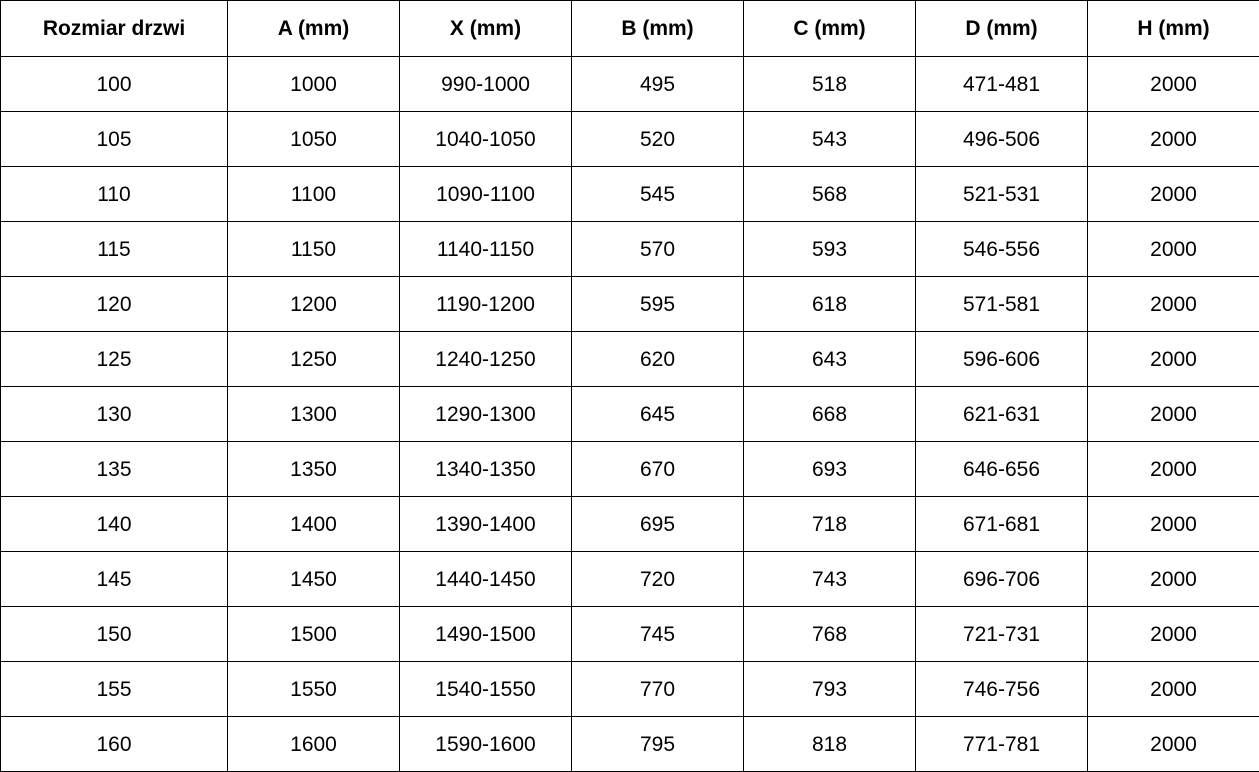 This screenshot has width=1259, height=772. Describe the element at coordinates (830, 414) in the screenshot. I see `table-cell-c-mm: 668` at that location.